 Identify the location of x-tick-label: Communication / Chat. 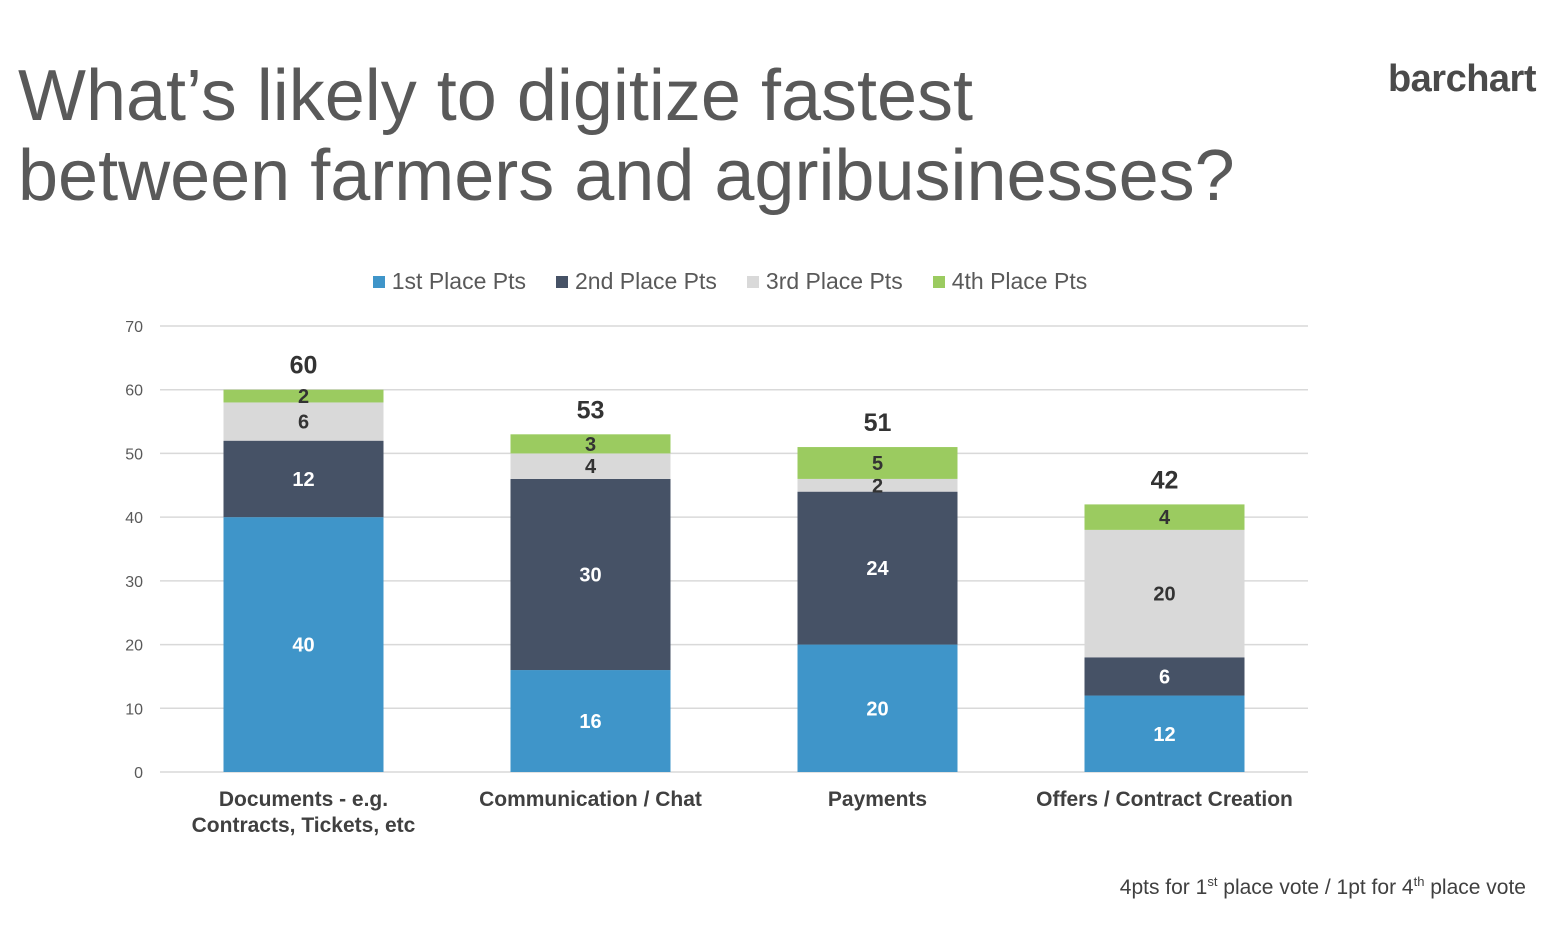
(590, 799).